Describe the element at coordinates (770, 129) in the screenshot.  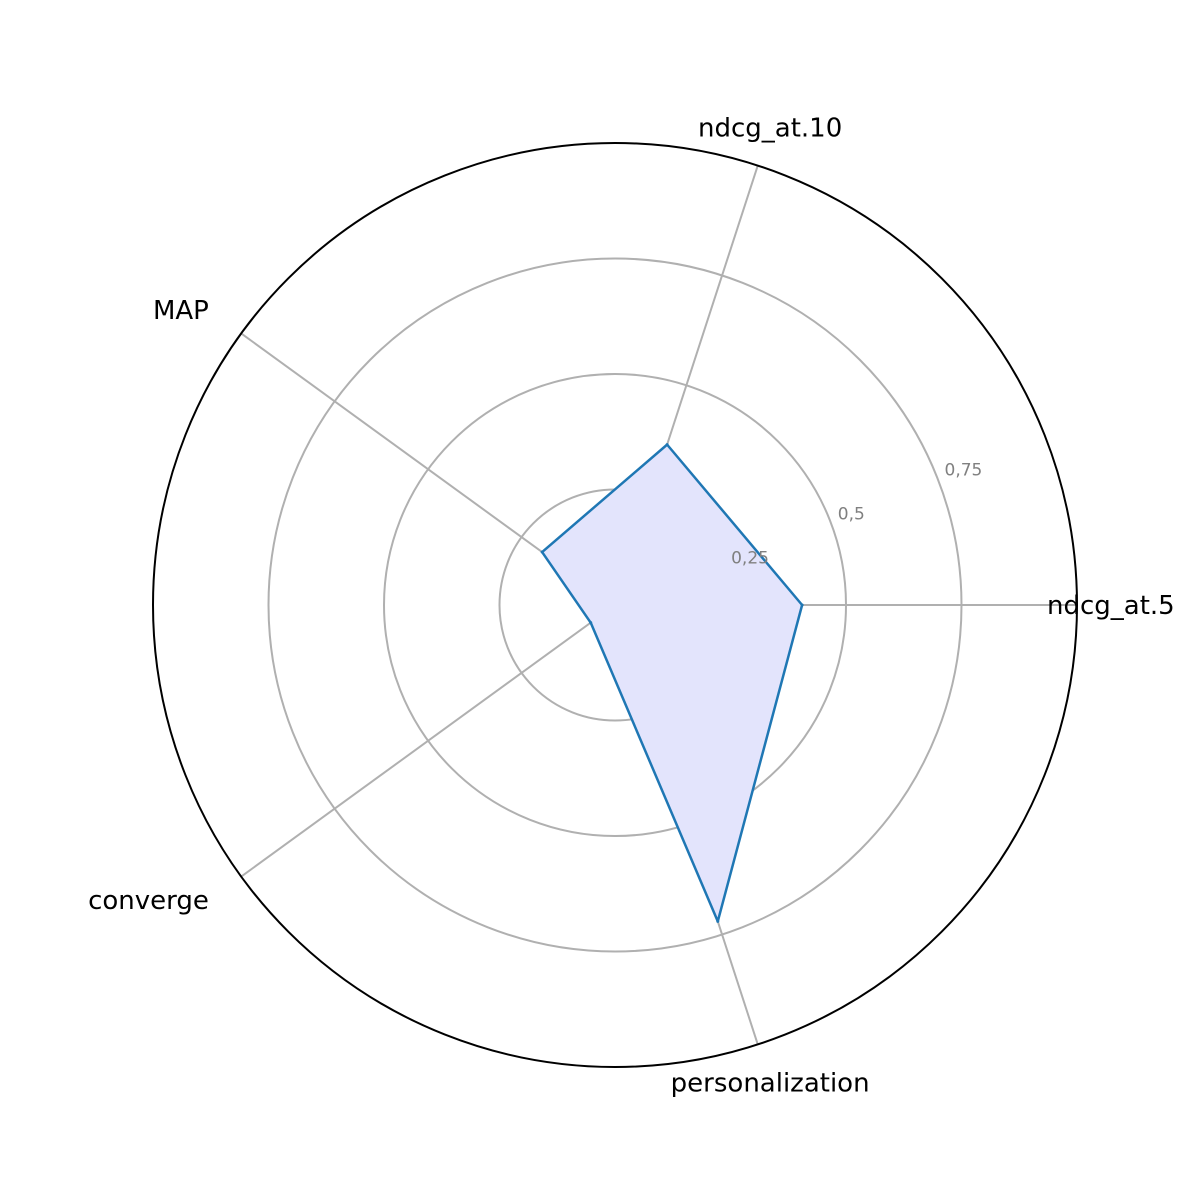
I see `axis-label-ndcg-at-10: ndcg_at.10` at that location.